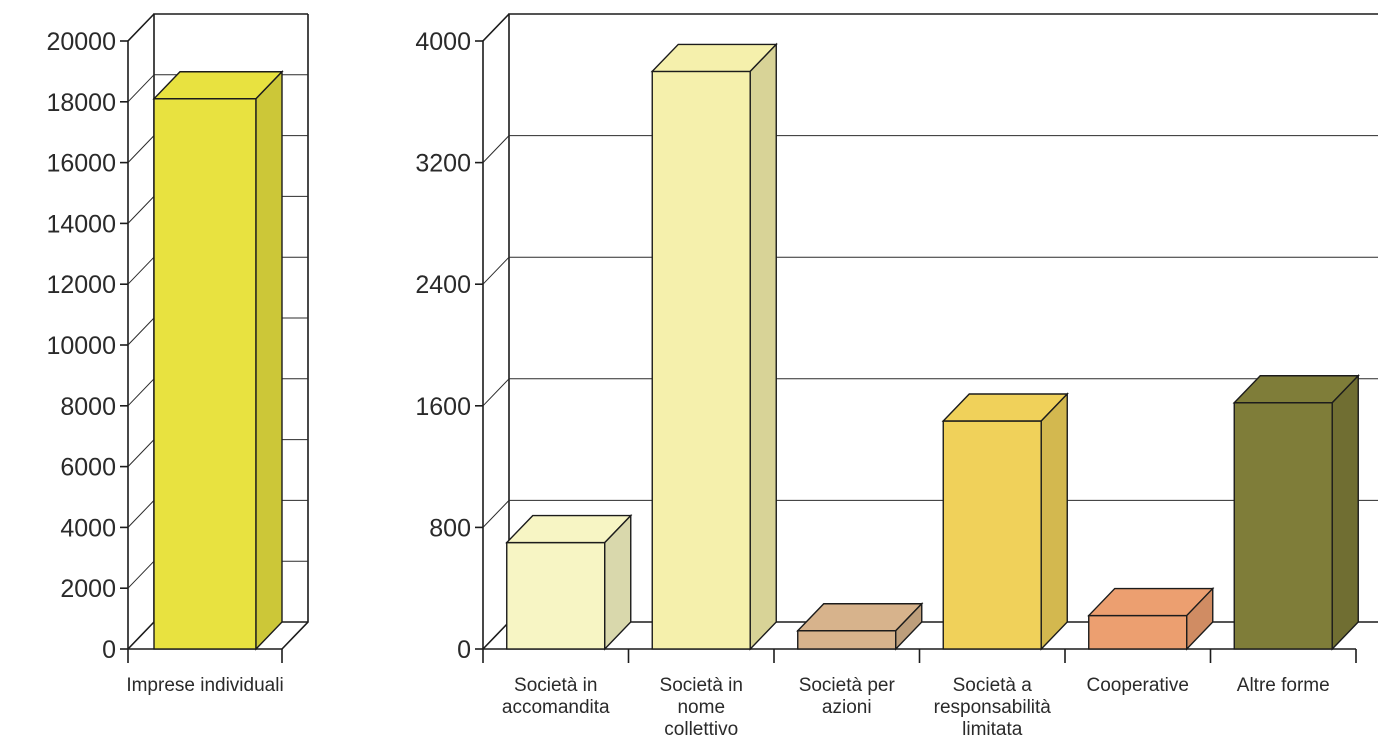 The image size is (1378, 751). Describe the element at coordinates (81, 285) in the screenshot. I see `y-tick-label: 12000` at that location.